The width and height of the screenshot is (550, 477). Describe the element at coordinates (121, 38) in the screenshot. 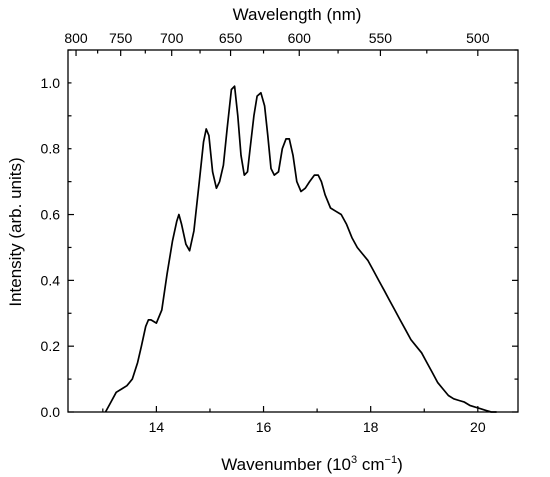

I see `top-tick-label: 750` at that location.